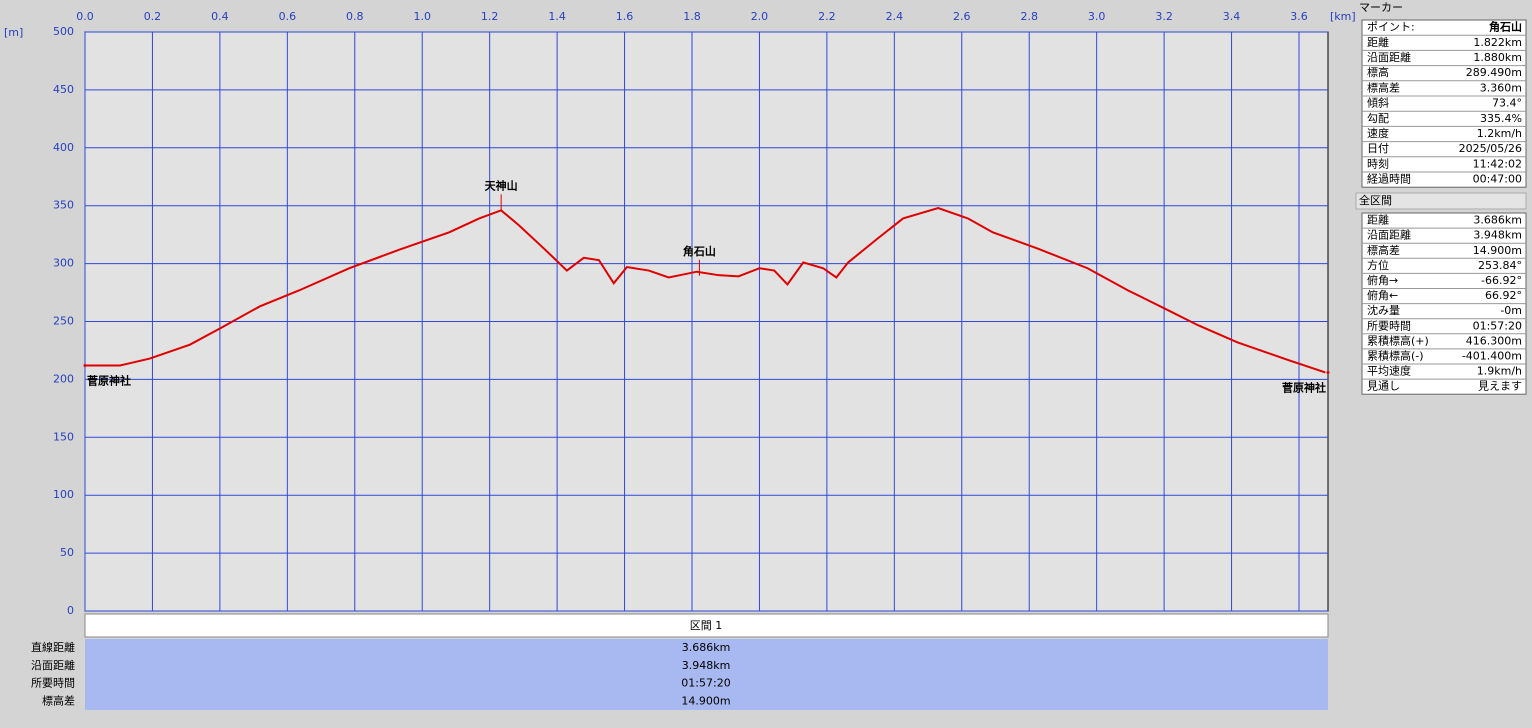  I want to click on x-tick-label: 2.0, so click(760, 16).